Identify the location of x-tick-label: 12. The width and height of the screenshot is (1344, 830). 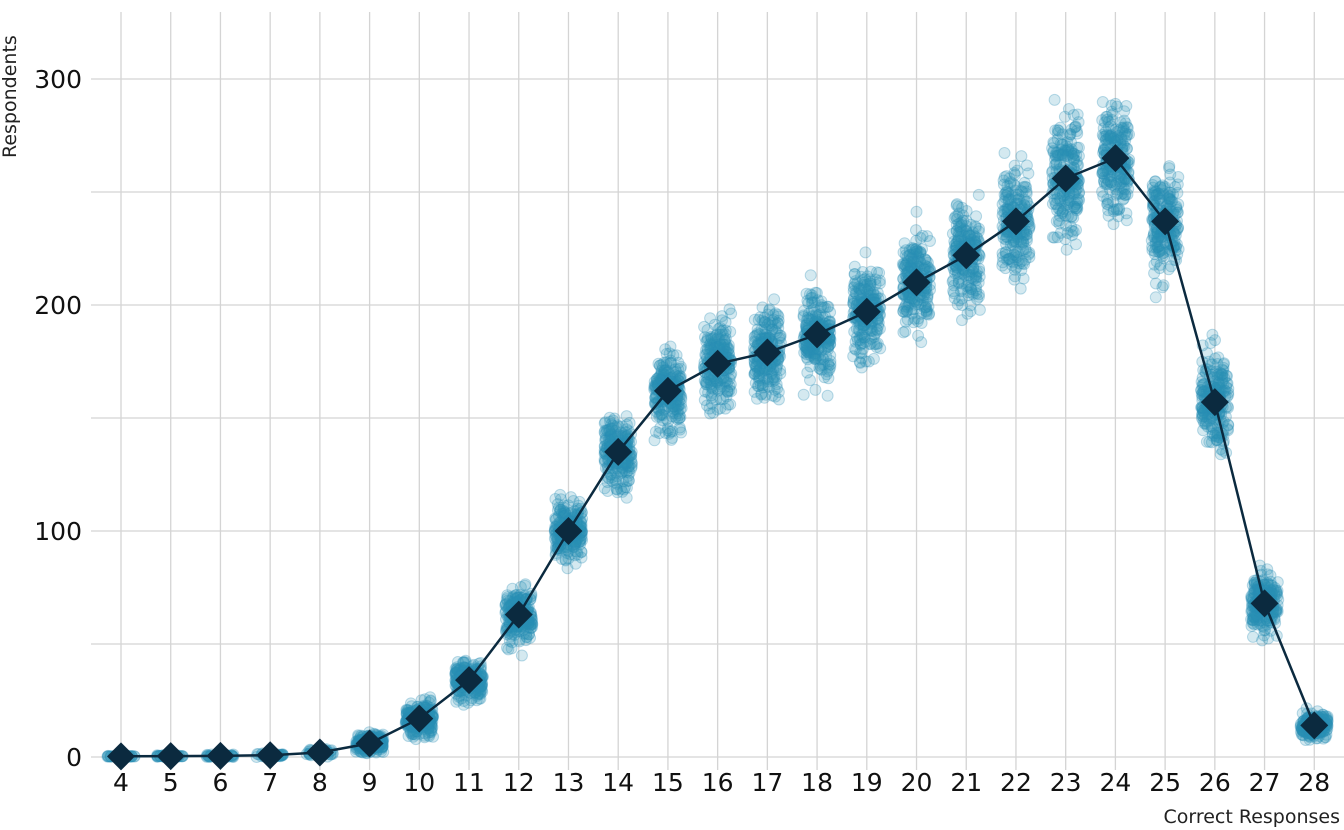
(519, 782).